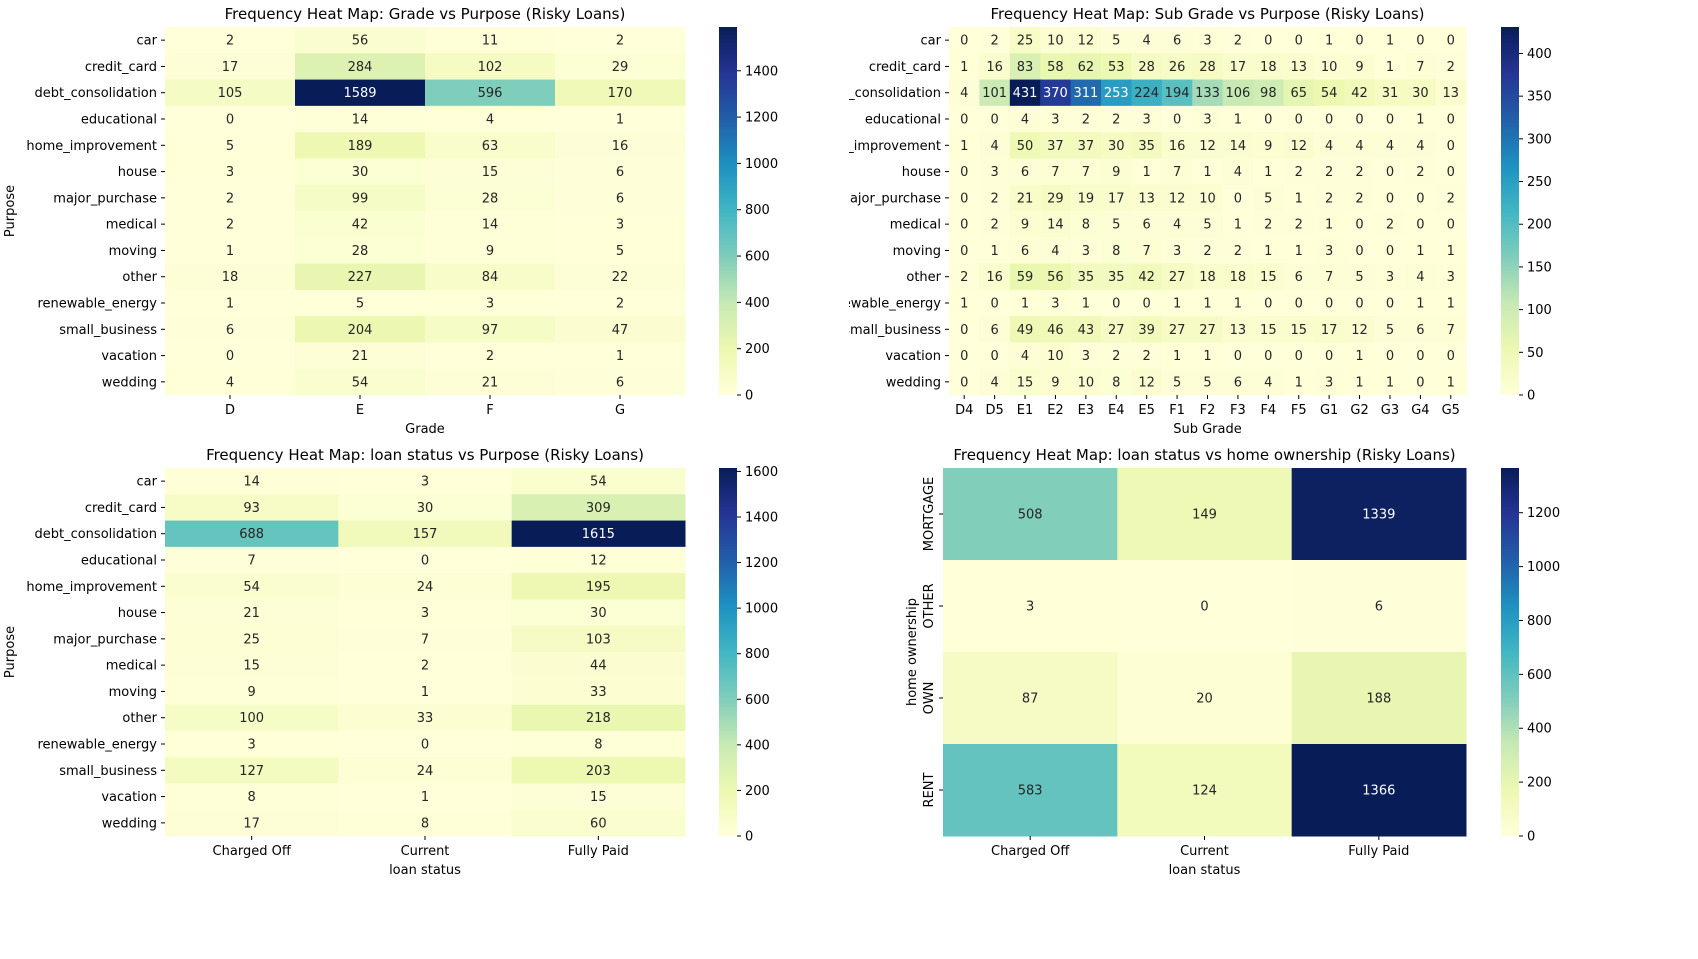  What do you see at coordinates (105, 639) in the screenshot?
I see `y-tick-label: major_purchase` at bounding box center [105, 639].